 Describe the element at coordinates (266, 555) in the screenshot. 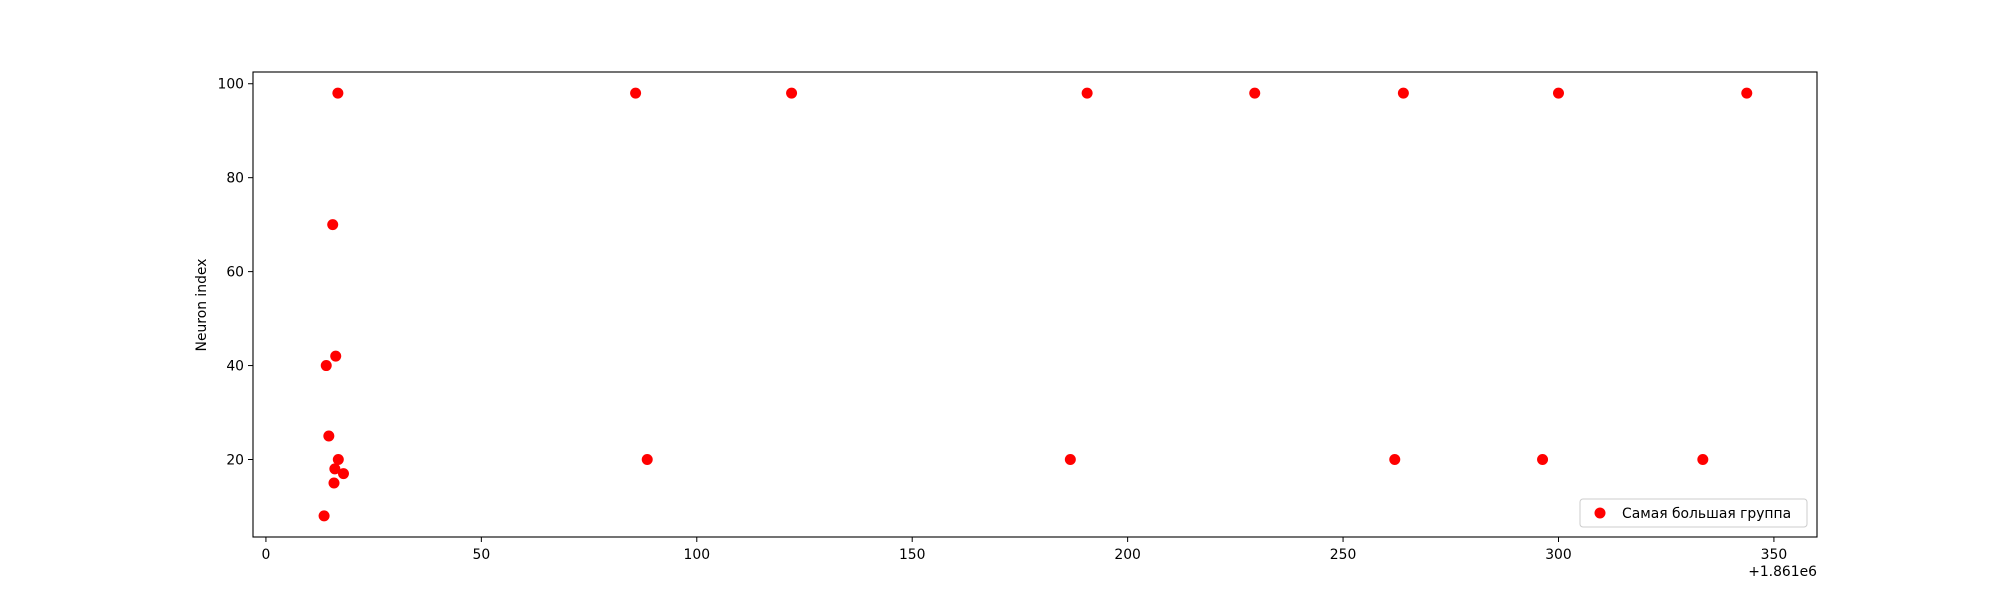

I see `x-tick-label: 0` at that location.